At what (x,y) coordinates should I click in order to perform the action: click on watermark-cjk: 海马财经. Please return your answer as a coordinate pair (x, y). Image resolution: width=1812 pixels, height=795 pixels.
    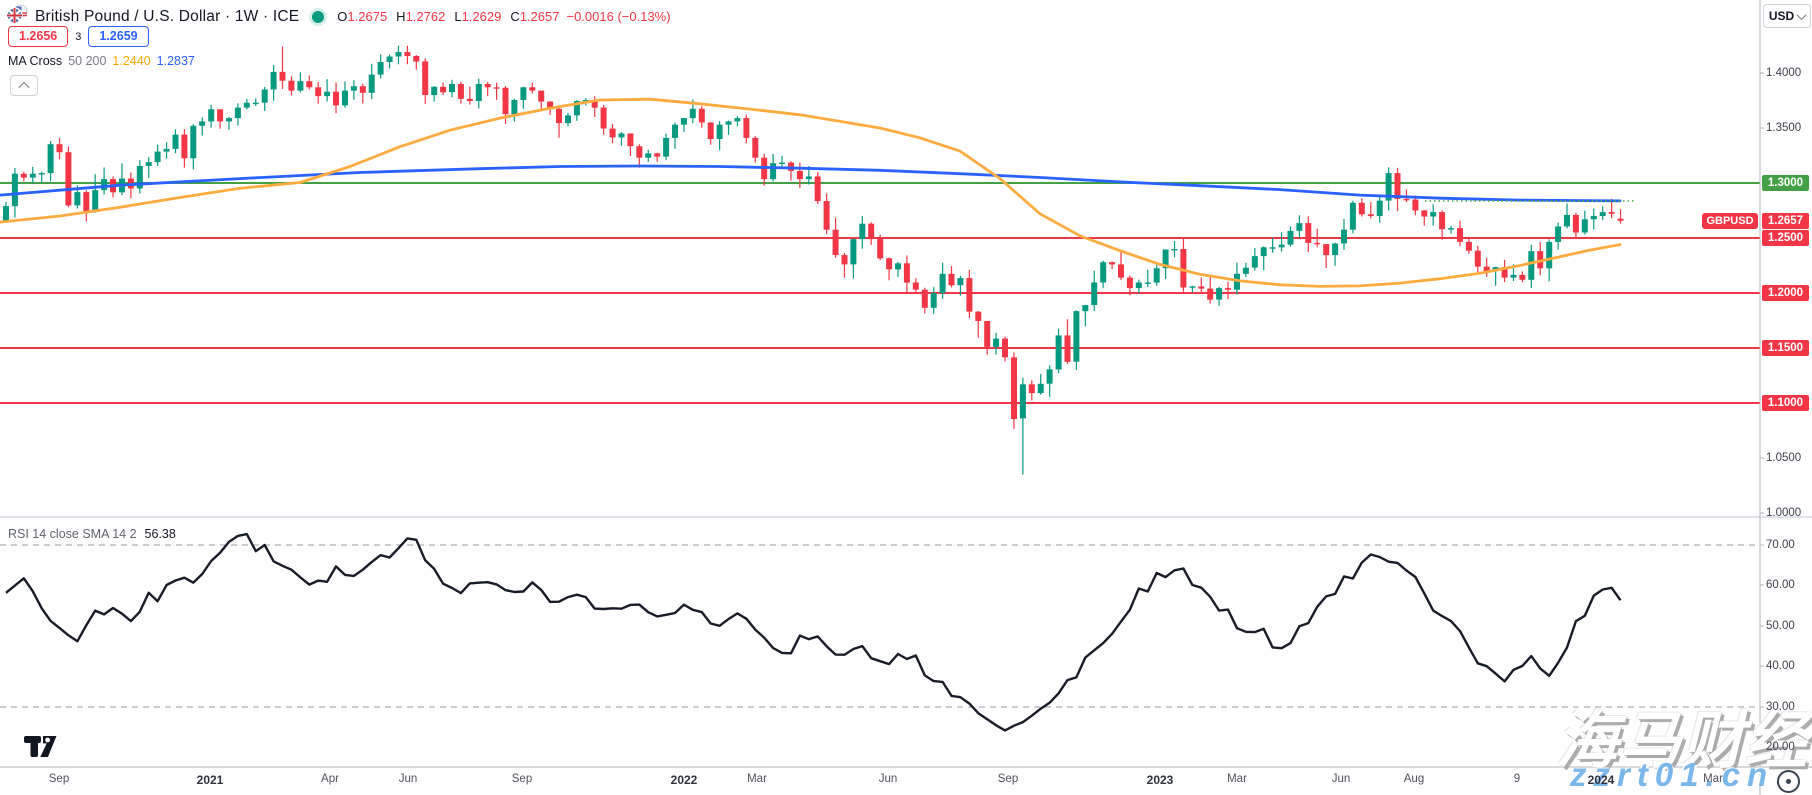
    Looking at the image, I should click on (1681, 741).